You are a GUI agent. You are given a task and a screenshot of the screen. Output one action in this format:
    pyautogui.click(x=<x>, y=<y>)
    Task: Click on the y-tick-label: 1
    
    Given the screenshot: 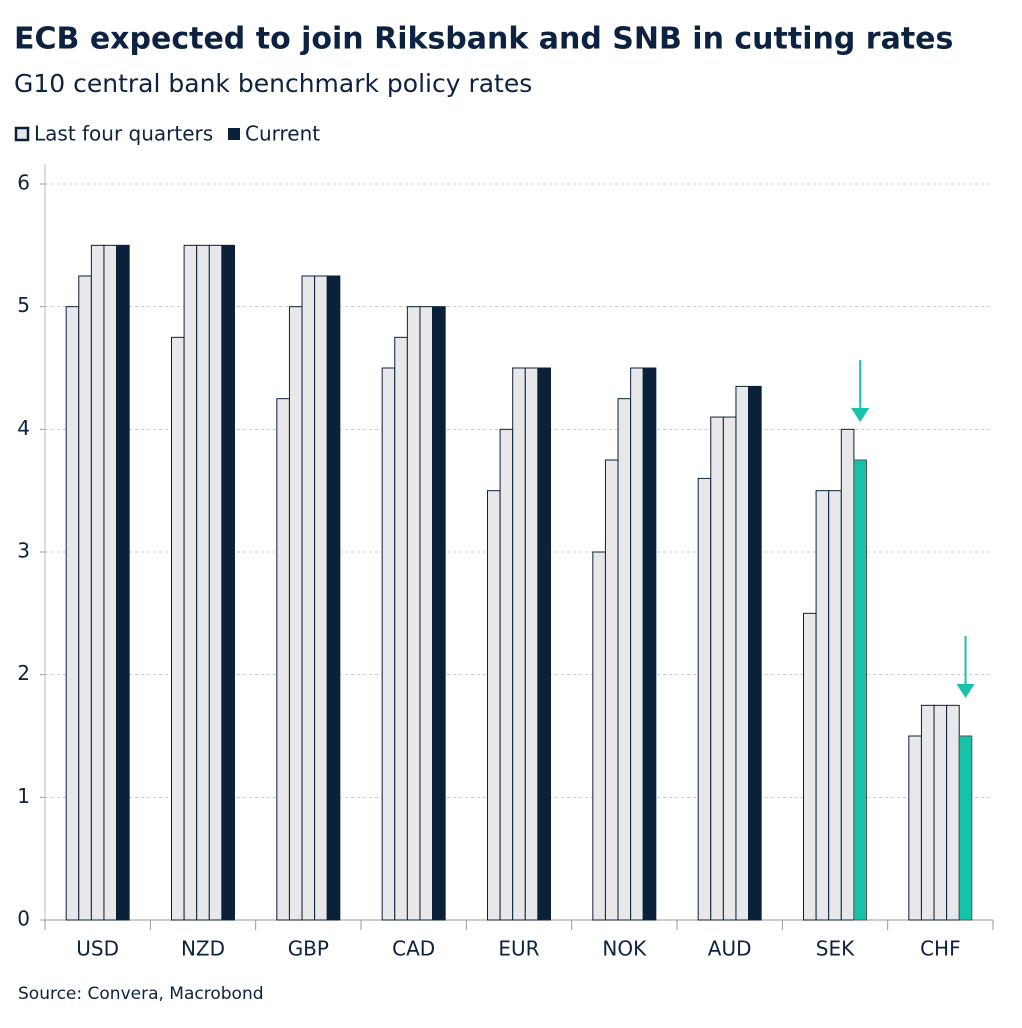 What is the action you would take?
    pyautogui.click(x=23, y=796)
    